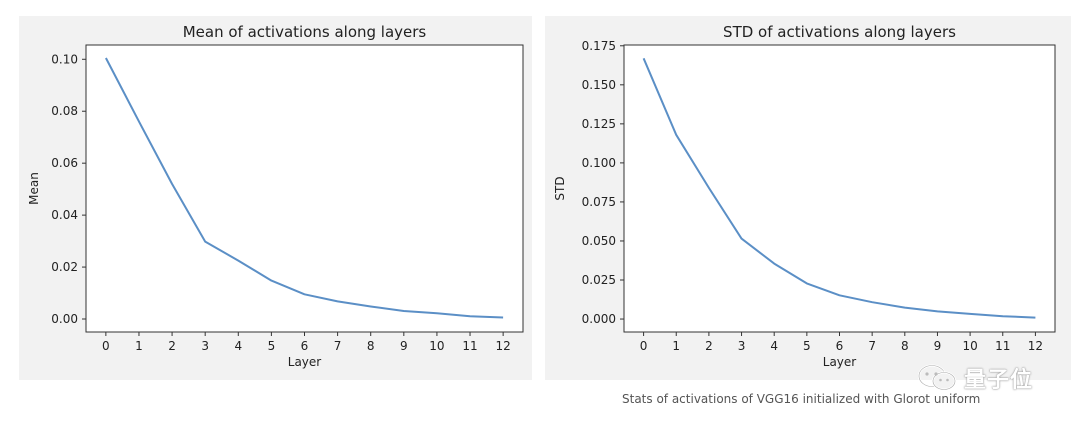  What do you see at coordinates (64, 215) in the screenshot?
I see `y-tick-label: 0.04` at bounding box center [64, 215].